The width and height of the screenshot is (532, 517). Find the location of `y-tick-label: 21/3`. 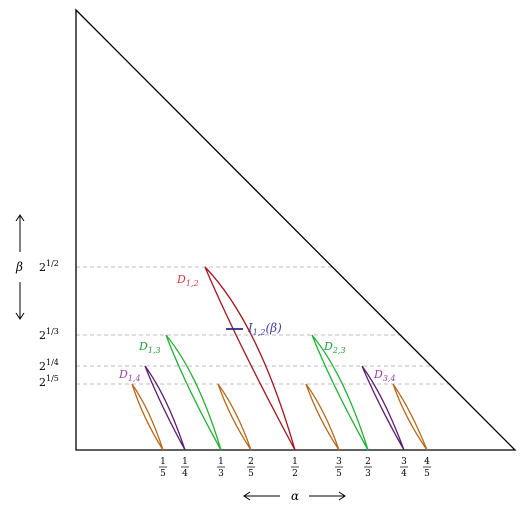

y-tick-label: 21/3 is located at coordinates (49, 334).